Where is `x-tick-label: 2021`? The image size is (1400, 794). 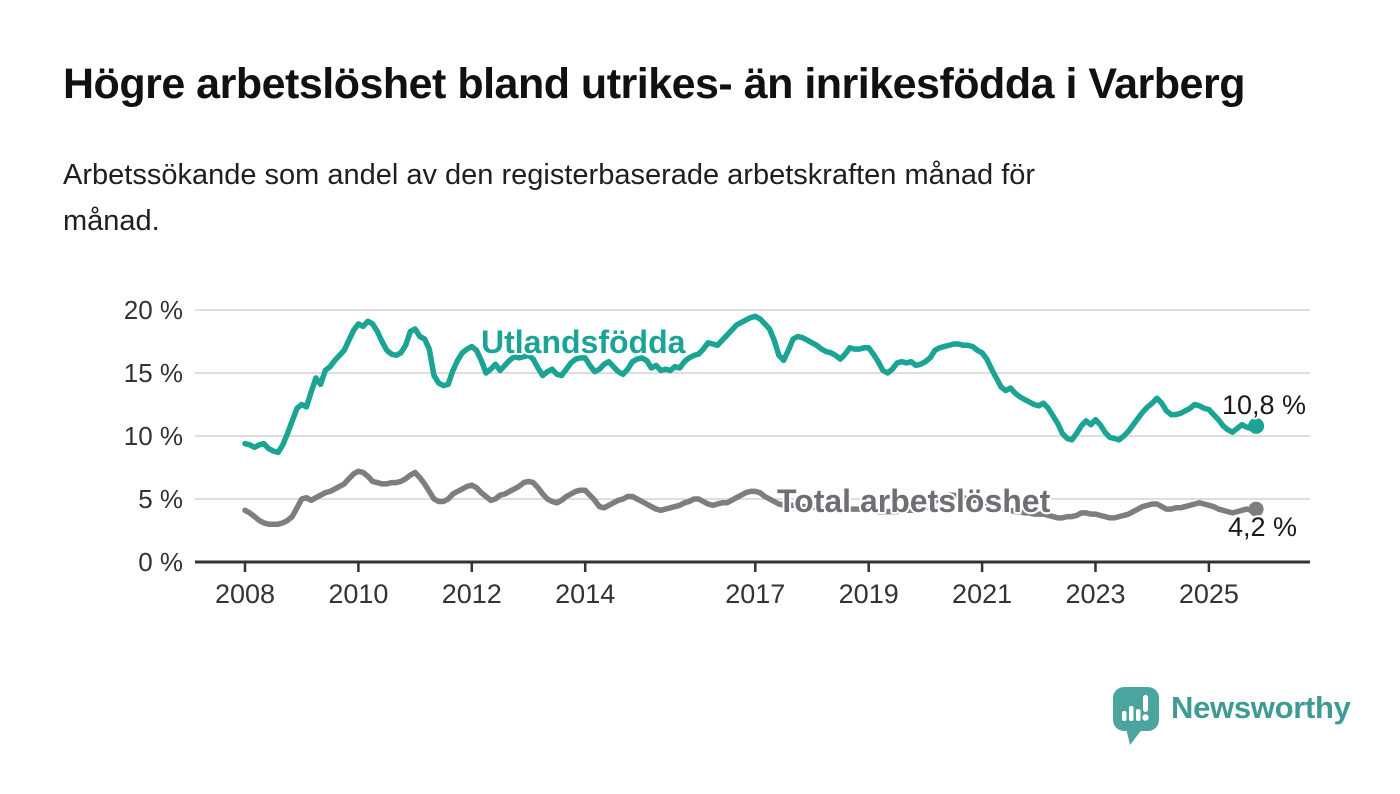
x-tick-label: 2021 is located at coordinates (982, 594).